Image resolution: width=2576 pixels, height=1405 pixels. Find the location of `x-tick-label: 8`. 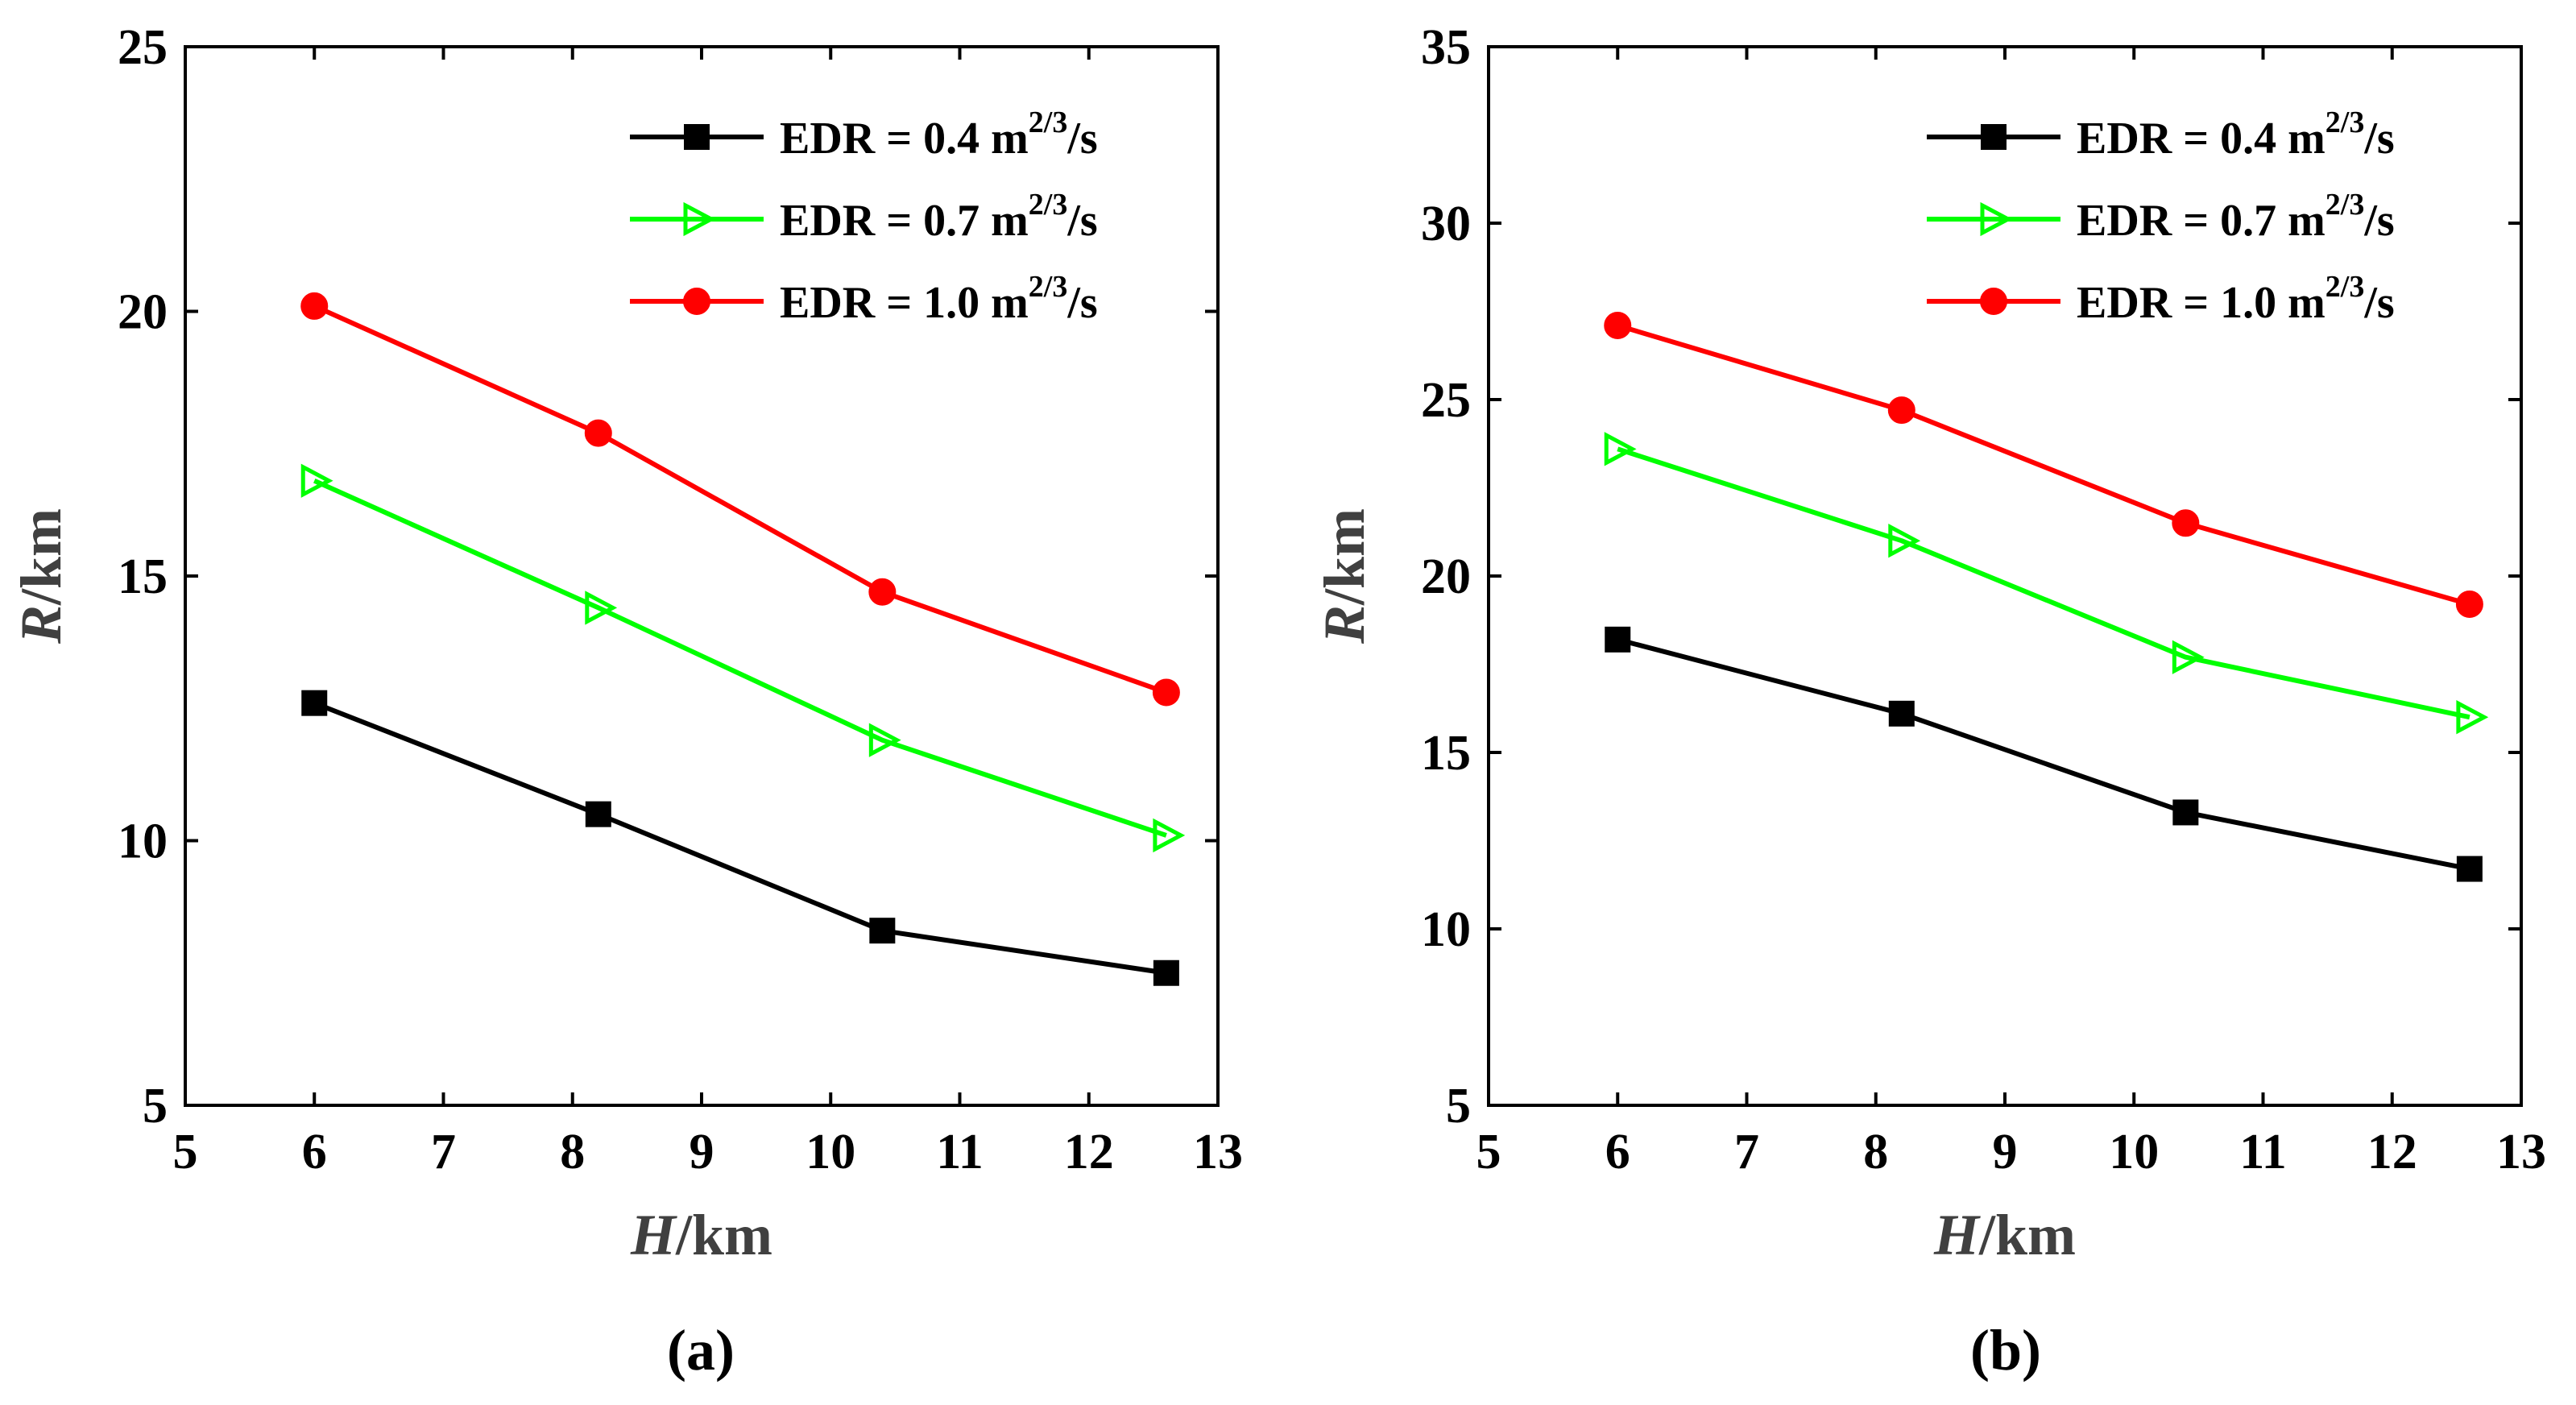

x-tick-label: 8 is located at coordinates (1875, 1152).